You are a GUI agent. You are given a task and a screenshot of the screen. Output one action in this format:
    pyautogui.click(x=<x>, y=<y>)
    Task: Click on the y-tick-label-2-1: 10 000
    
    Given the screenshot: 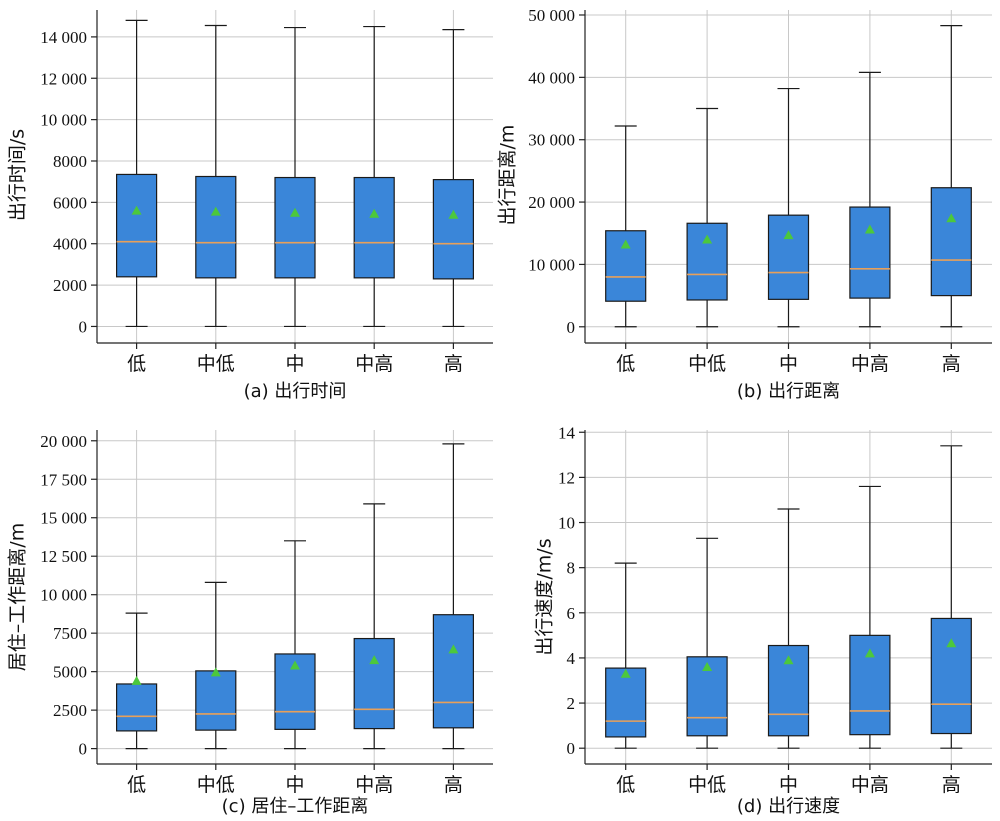 What is the action you would take?
    pyautogui.click(x=551, y=264)
    